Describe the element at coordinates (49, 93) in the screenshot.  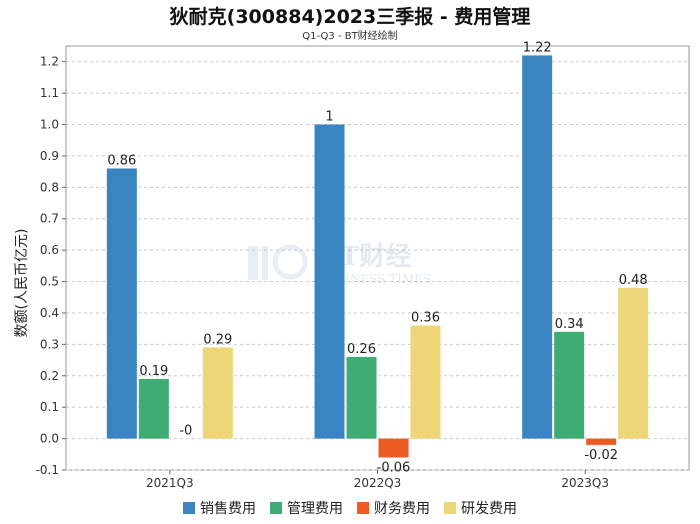
I see `y-tick-label: 1.1` at that location.